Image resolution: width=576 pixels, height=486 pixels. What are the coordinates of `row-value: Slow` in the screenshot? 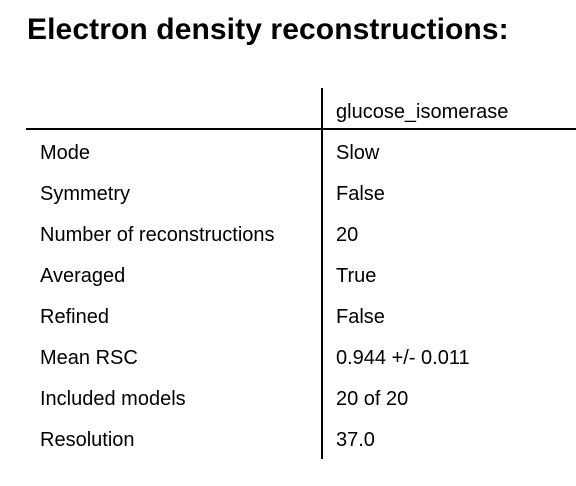 It's located at (358, 153).